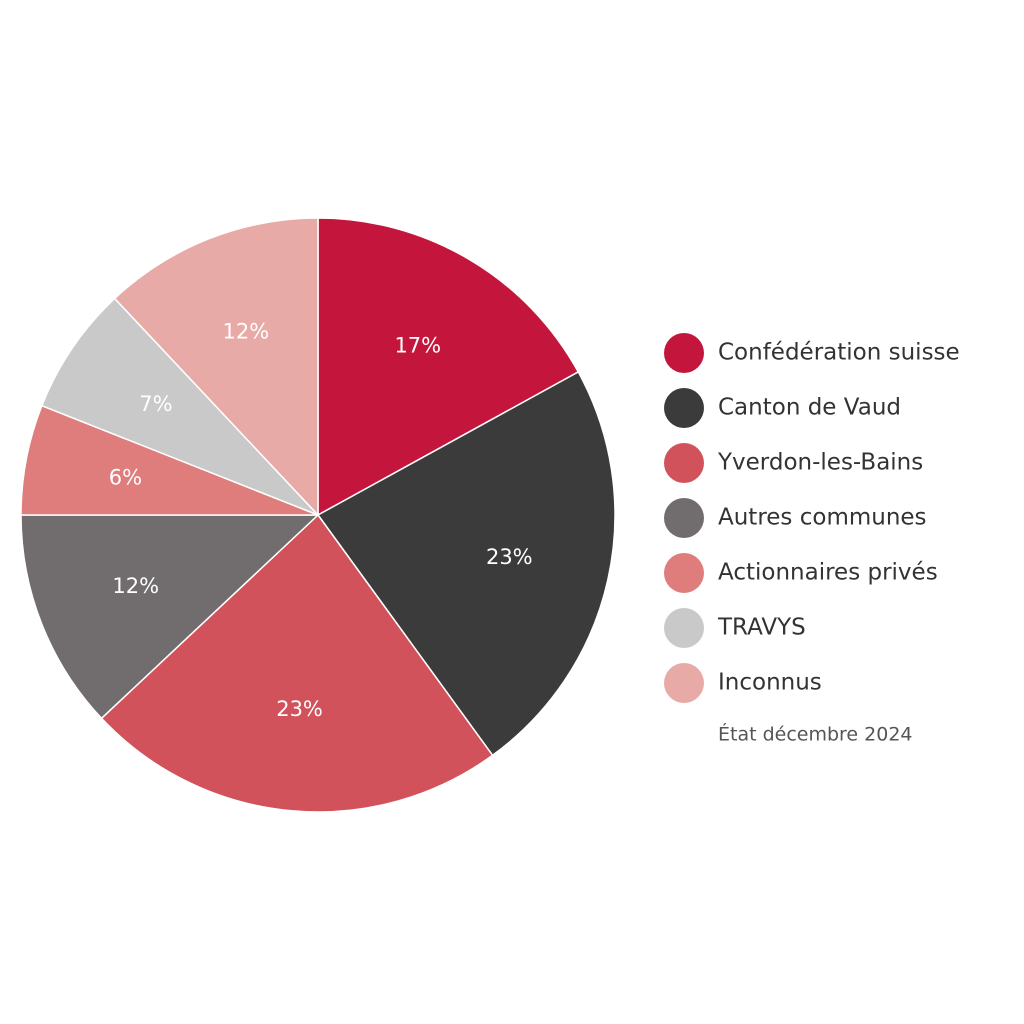 This screenshot has width=1024, height=1024. Describe the element at coordinates (815, 734) in the screenshot. I see `annotation: État décembre 2024` at that location.